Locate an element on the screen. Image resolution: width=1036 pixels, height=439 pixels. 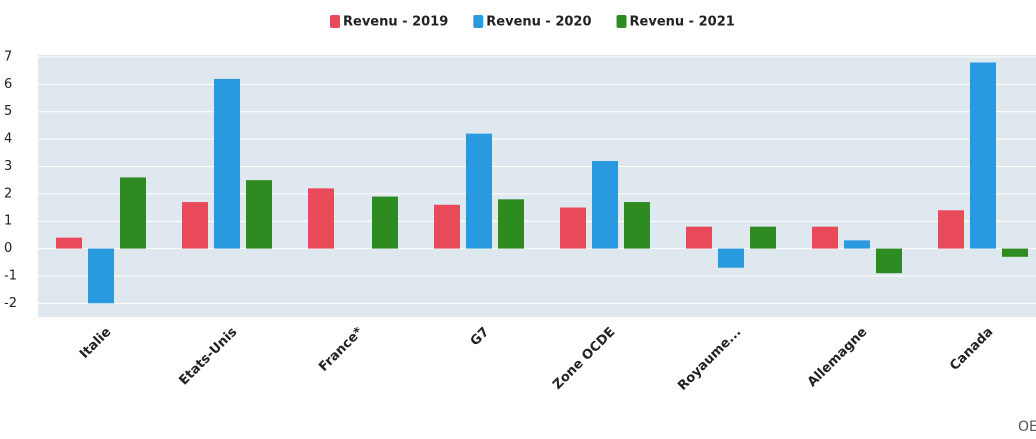
legend-label: Revenu - 2020 is located at coordinates (538, 22).